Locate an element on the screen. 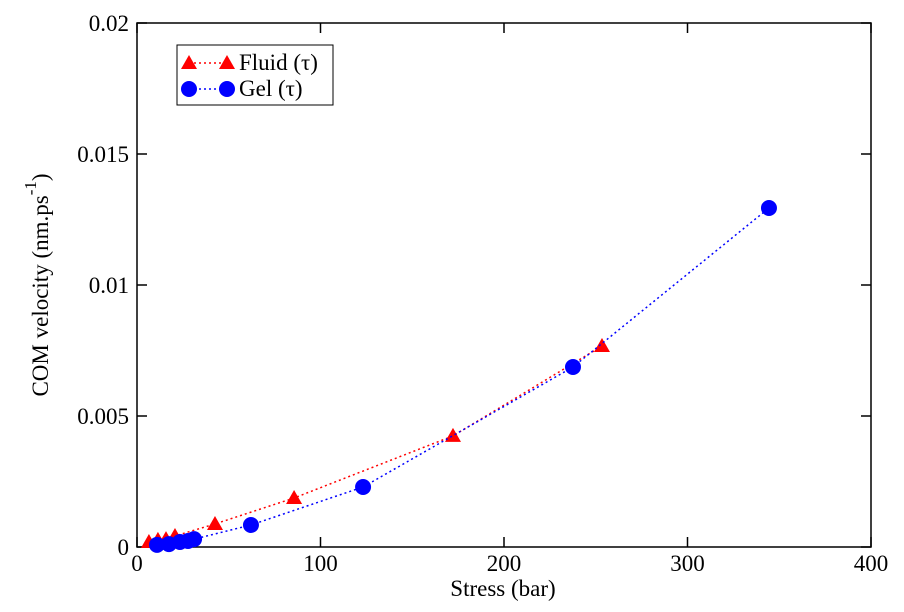  x-tick-label: 0 is located at coordinates (137, 563).